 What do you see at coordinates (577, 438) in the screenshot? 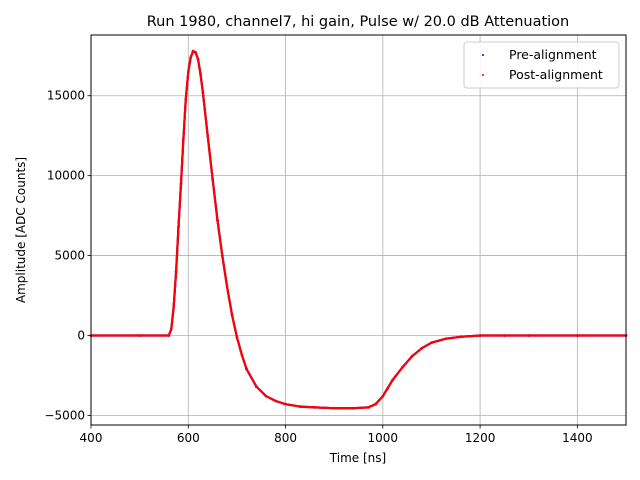
I see `x-tick-label: 1400` at bounding box center [577, 438].